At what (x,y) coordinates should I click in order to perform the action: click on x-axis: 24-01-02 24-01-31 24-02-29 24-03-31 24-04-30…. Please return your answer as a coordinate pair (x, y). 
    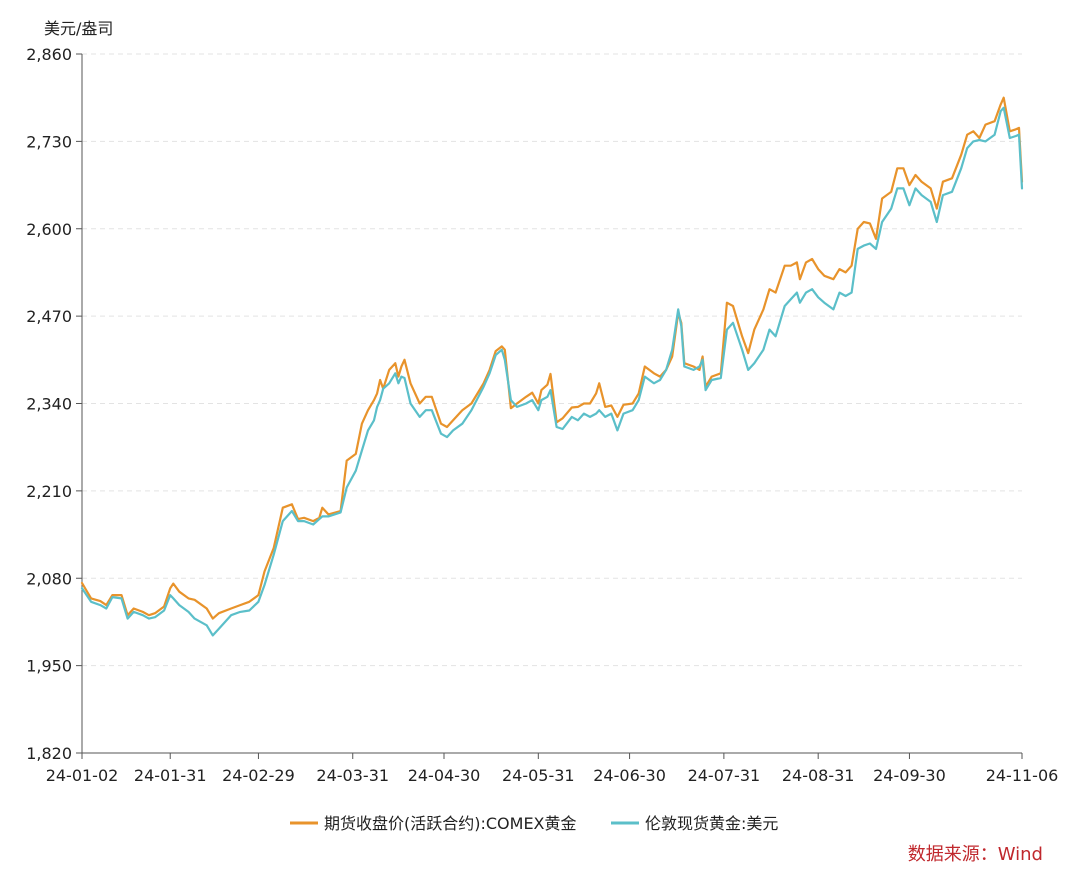
    Looking at the image, I should click on (552, 768).